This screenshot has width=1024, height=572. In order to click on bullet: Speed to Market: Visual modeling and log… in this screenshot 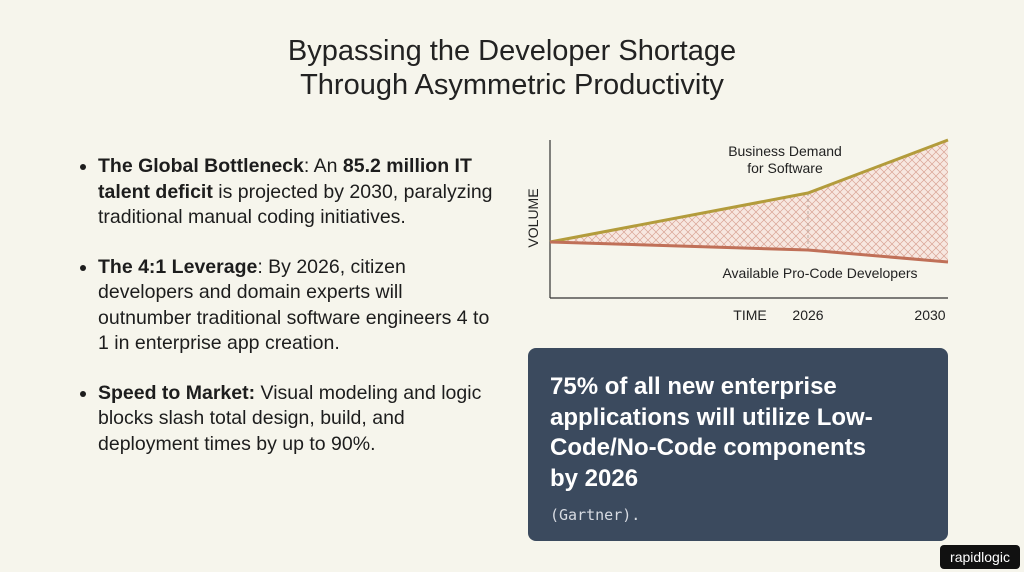, I will do `click(298, 419)`.